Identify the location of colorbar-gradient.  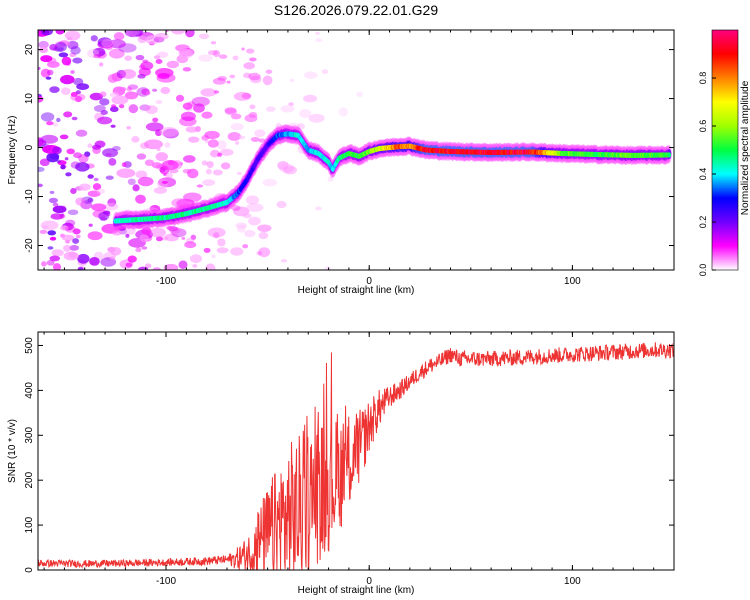
(725, 150).